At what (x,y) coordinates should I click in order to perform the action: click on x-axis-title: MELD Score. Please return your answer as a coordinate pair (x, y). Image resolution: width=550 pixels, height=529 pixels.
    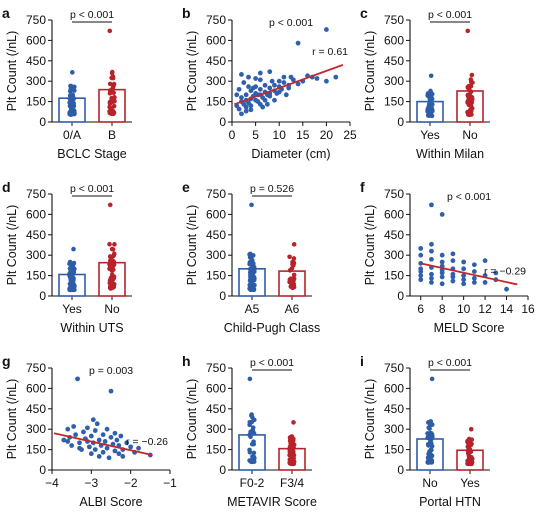
    Looking at the image, I should click on (469, 328).